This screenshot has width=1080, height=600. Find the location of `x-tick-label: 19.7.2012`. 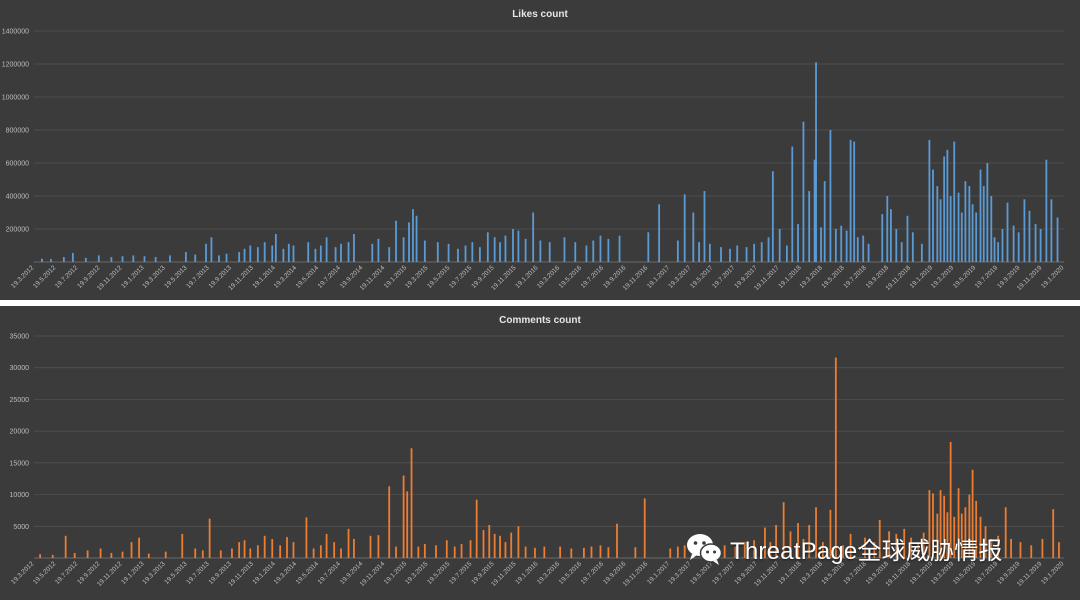

x-tick-label: 19.7.2012 is located at coordinates (67, 573).